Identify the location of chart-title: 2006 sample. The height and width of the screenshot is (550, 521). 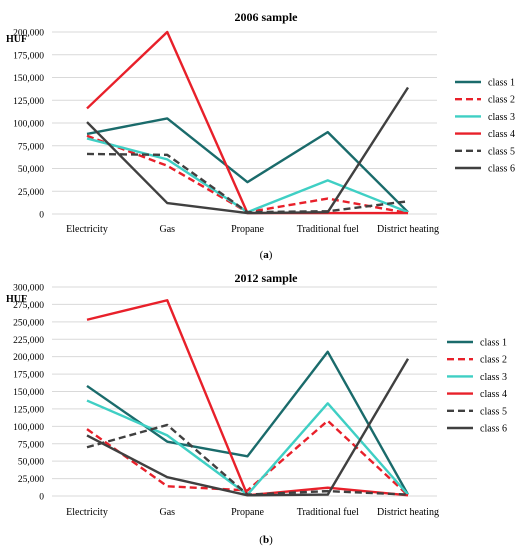
(267, 17).